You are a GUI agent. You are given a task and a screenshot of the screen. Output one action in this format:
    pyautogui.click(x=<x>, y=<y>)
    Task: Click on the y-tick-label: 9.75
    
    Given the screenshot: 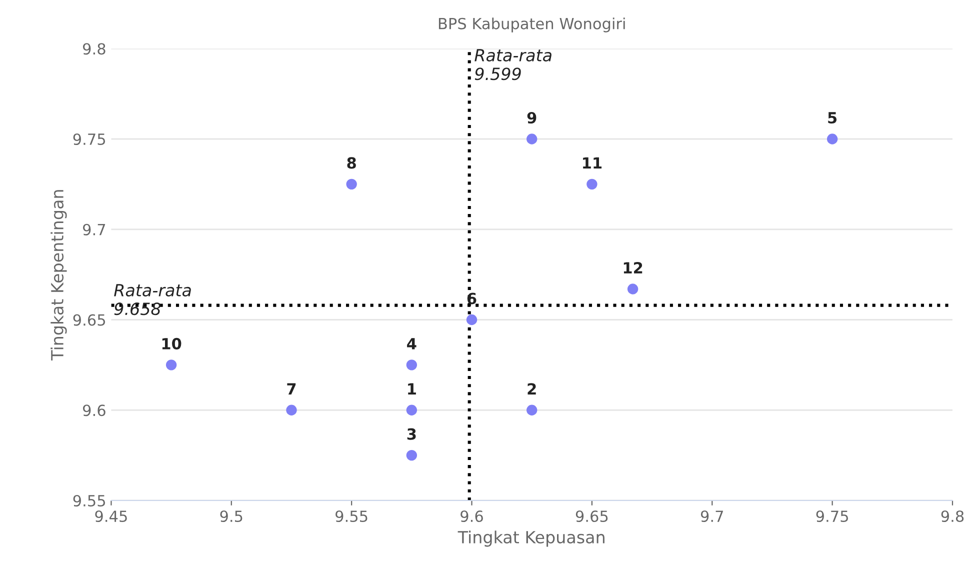 What is the action you would take?
    pyautogui.click(x=89, y=139)
    